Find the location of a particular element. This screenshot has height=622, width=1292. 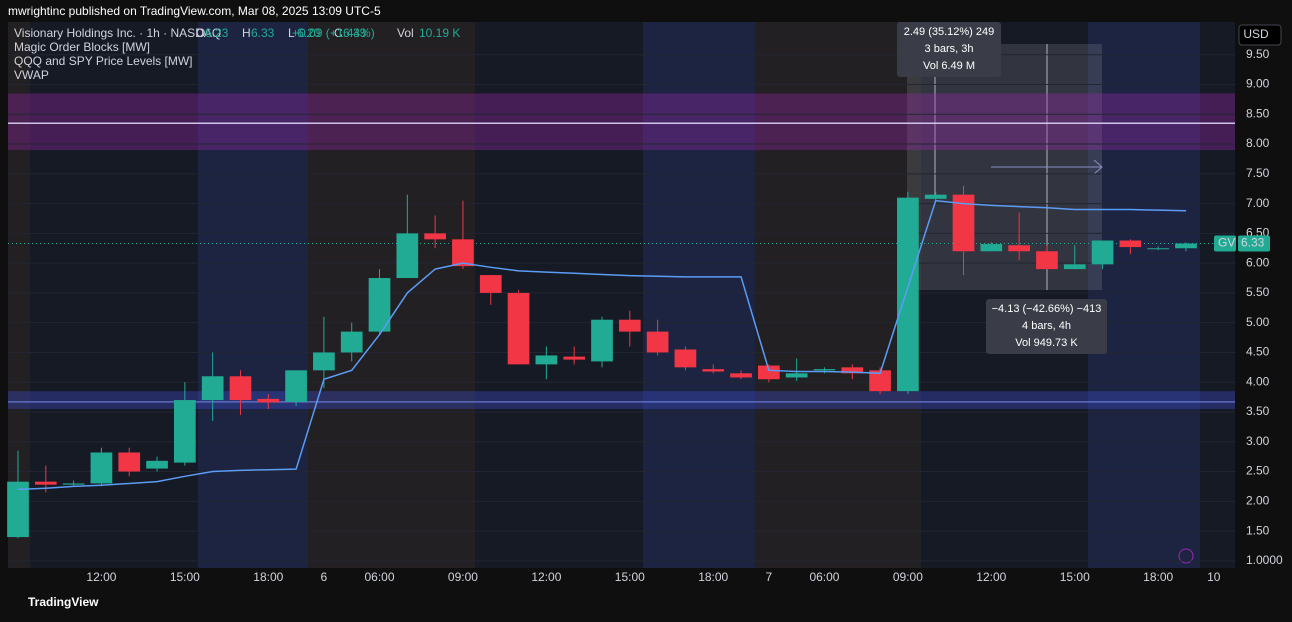

indicator-name: QQQ and SPY Price Levels [MW] is located at coordinates (103, 61).